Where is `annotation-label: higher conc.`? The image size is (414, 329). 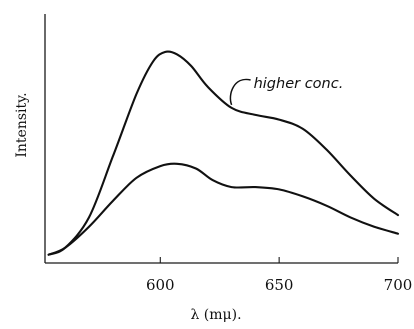
annotation-label: higher conc. is located at coordinates (299, 84).